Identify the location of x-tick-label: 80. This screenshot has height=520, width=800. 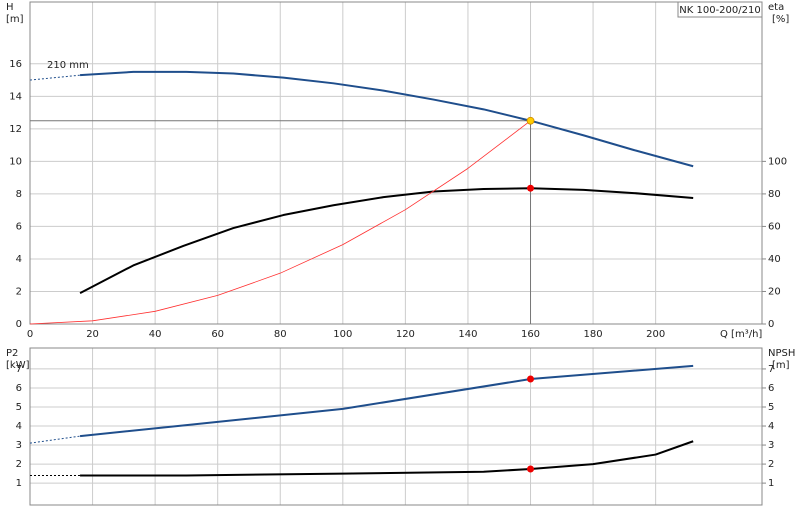
(280, 334).